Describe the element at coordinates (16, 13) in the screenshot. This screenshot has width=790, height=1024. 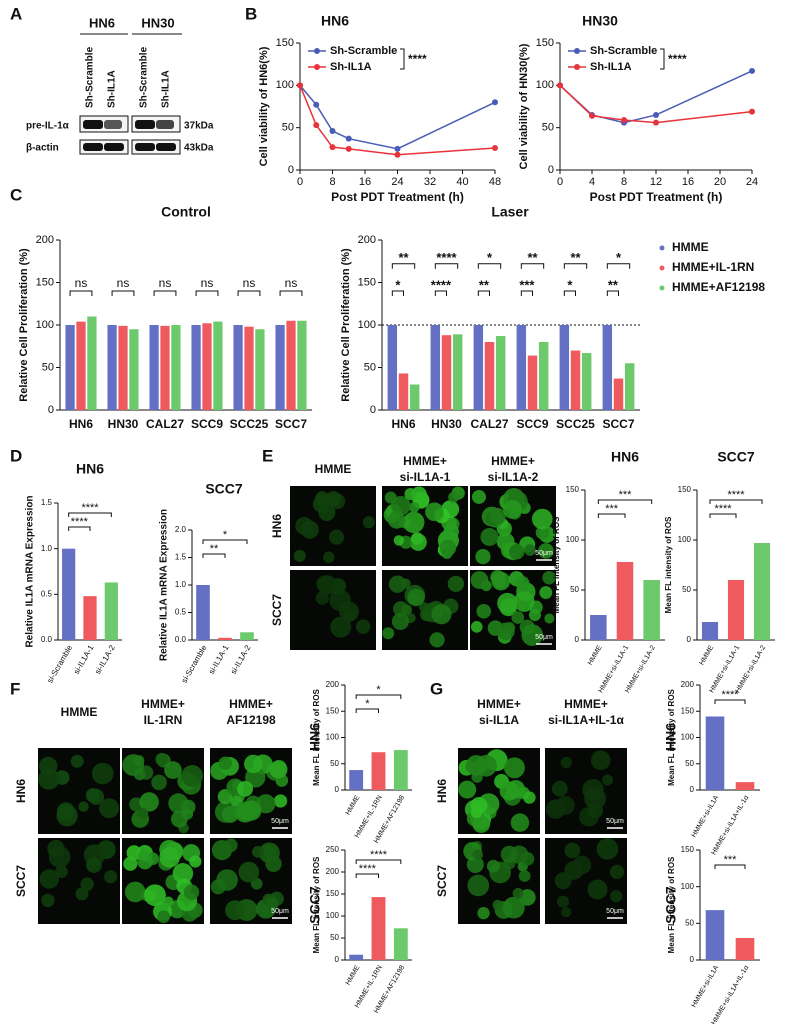
I see `panel-label: A` at that location.